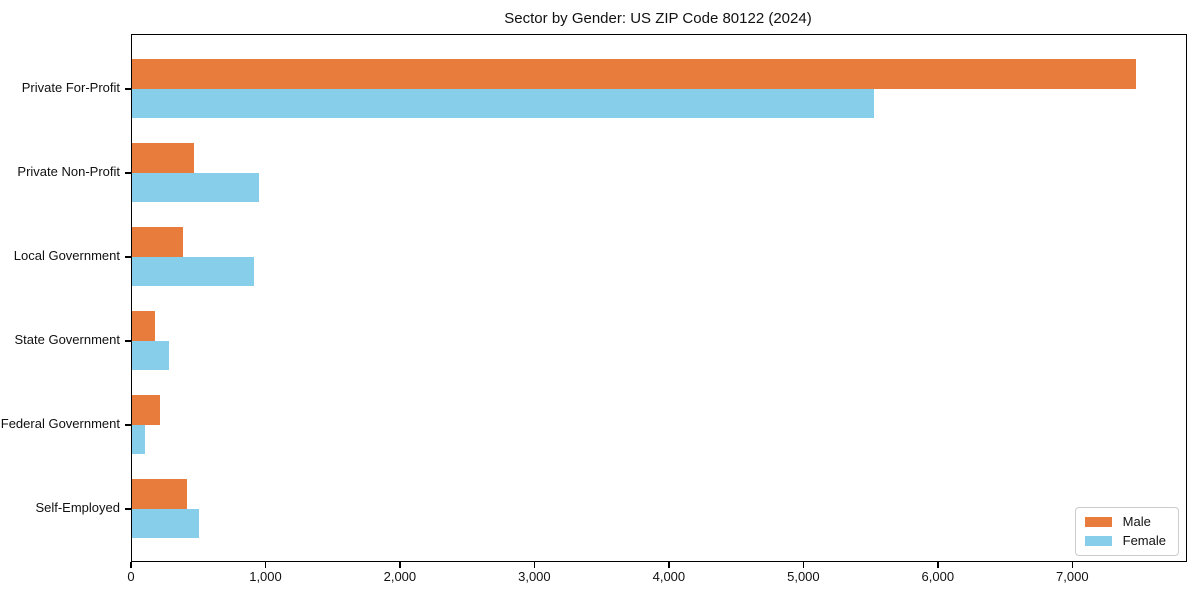 This screenshot has height=600, width=1200. I want to click on legend-swatch-female, so click(1098, 541).